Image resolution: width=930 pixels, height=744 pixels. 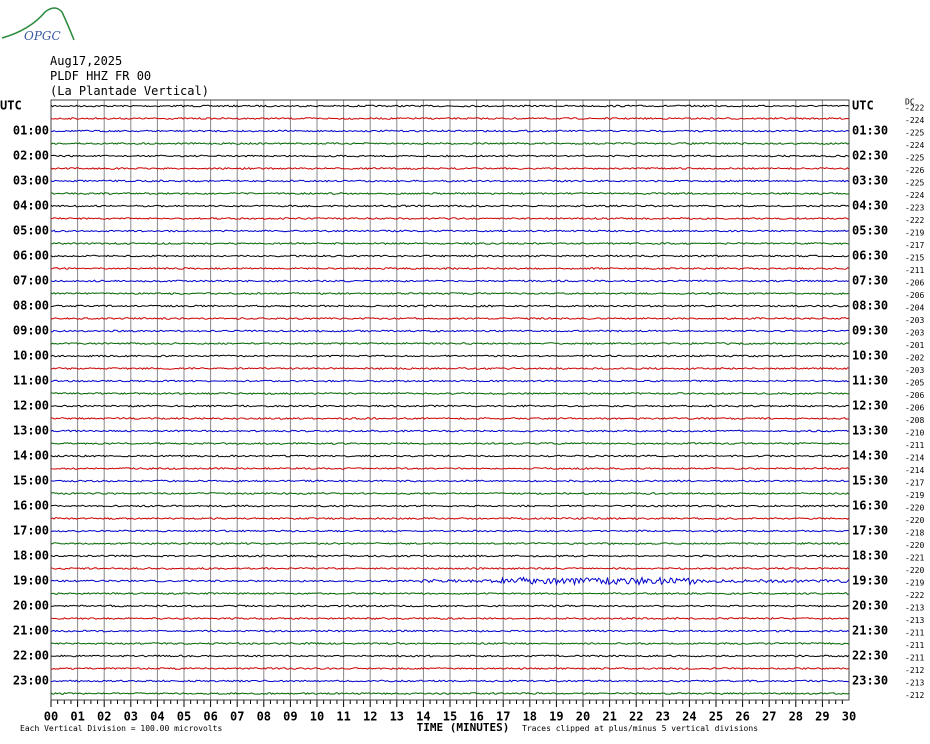 What do you see at coordinates (129, 91) in the screenshot?
I see `site: (La Plantade Vertical)` at bounding box center [129, 91].